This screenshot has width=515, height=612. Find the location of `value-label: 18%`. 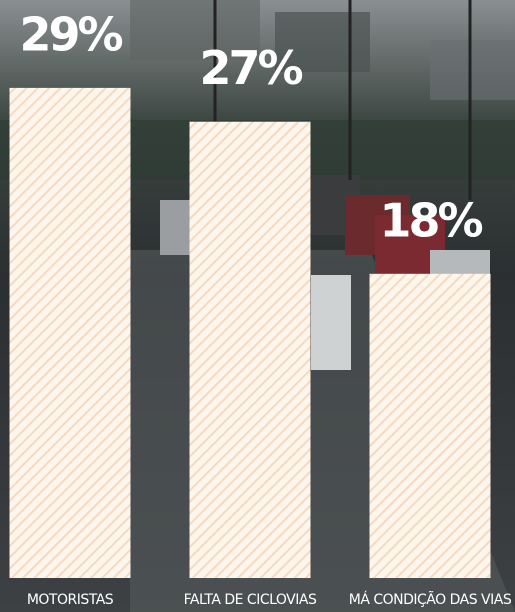

value-label: 18% is located at coordinates (430, 220).